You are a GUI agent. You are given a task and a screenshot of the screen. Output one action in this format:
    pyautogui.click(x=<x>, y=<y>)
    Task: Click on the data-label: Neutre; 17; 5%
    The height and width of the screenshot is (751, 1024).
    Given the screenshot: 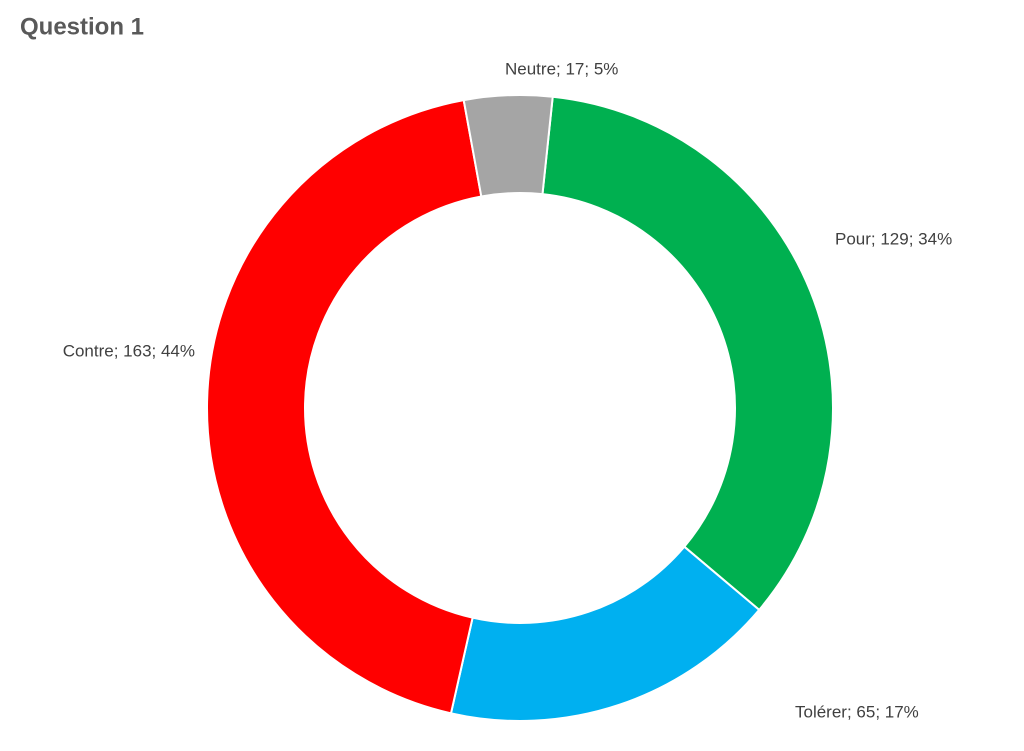 What is the action you would take?
    pyautogui.click(x=561, y=68)
    